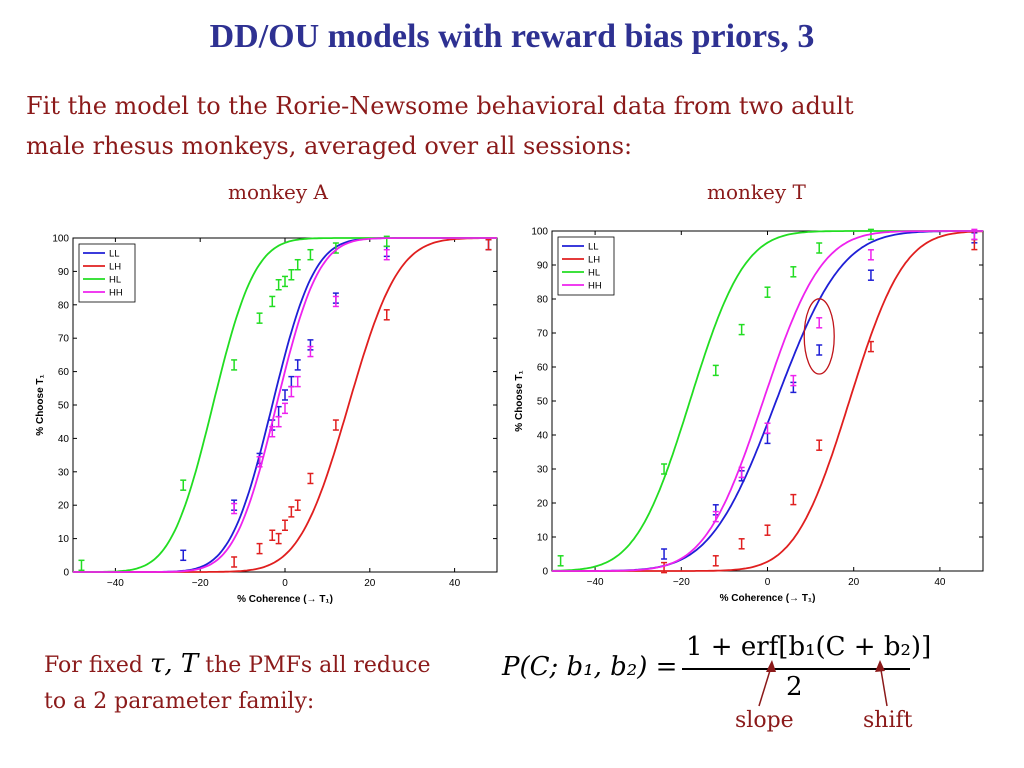 This screenshot has height=768, width=1024. Describe the element at coordinates (174, 664) in the screenshot. I see `tau-t-symbols: τ, T` at that location.